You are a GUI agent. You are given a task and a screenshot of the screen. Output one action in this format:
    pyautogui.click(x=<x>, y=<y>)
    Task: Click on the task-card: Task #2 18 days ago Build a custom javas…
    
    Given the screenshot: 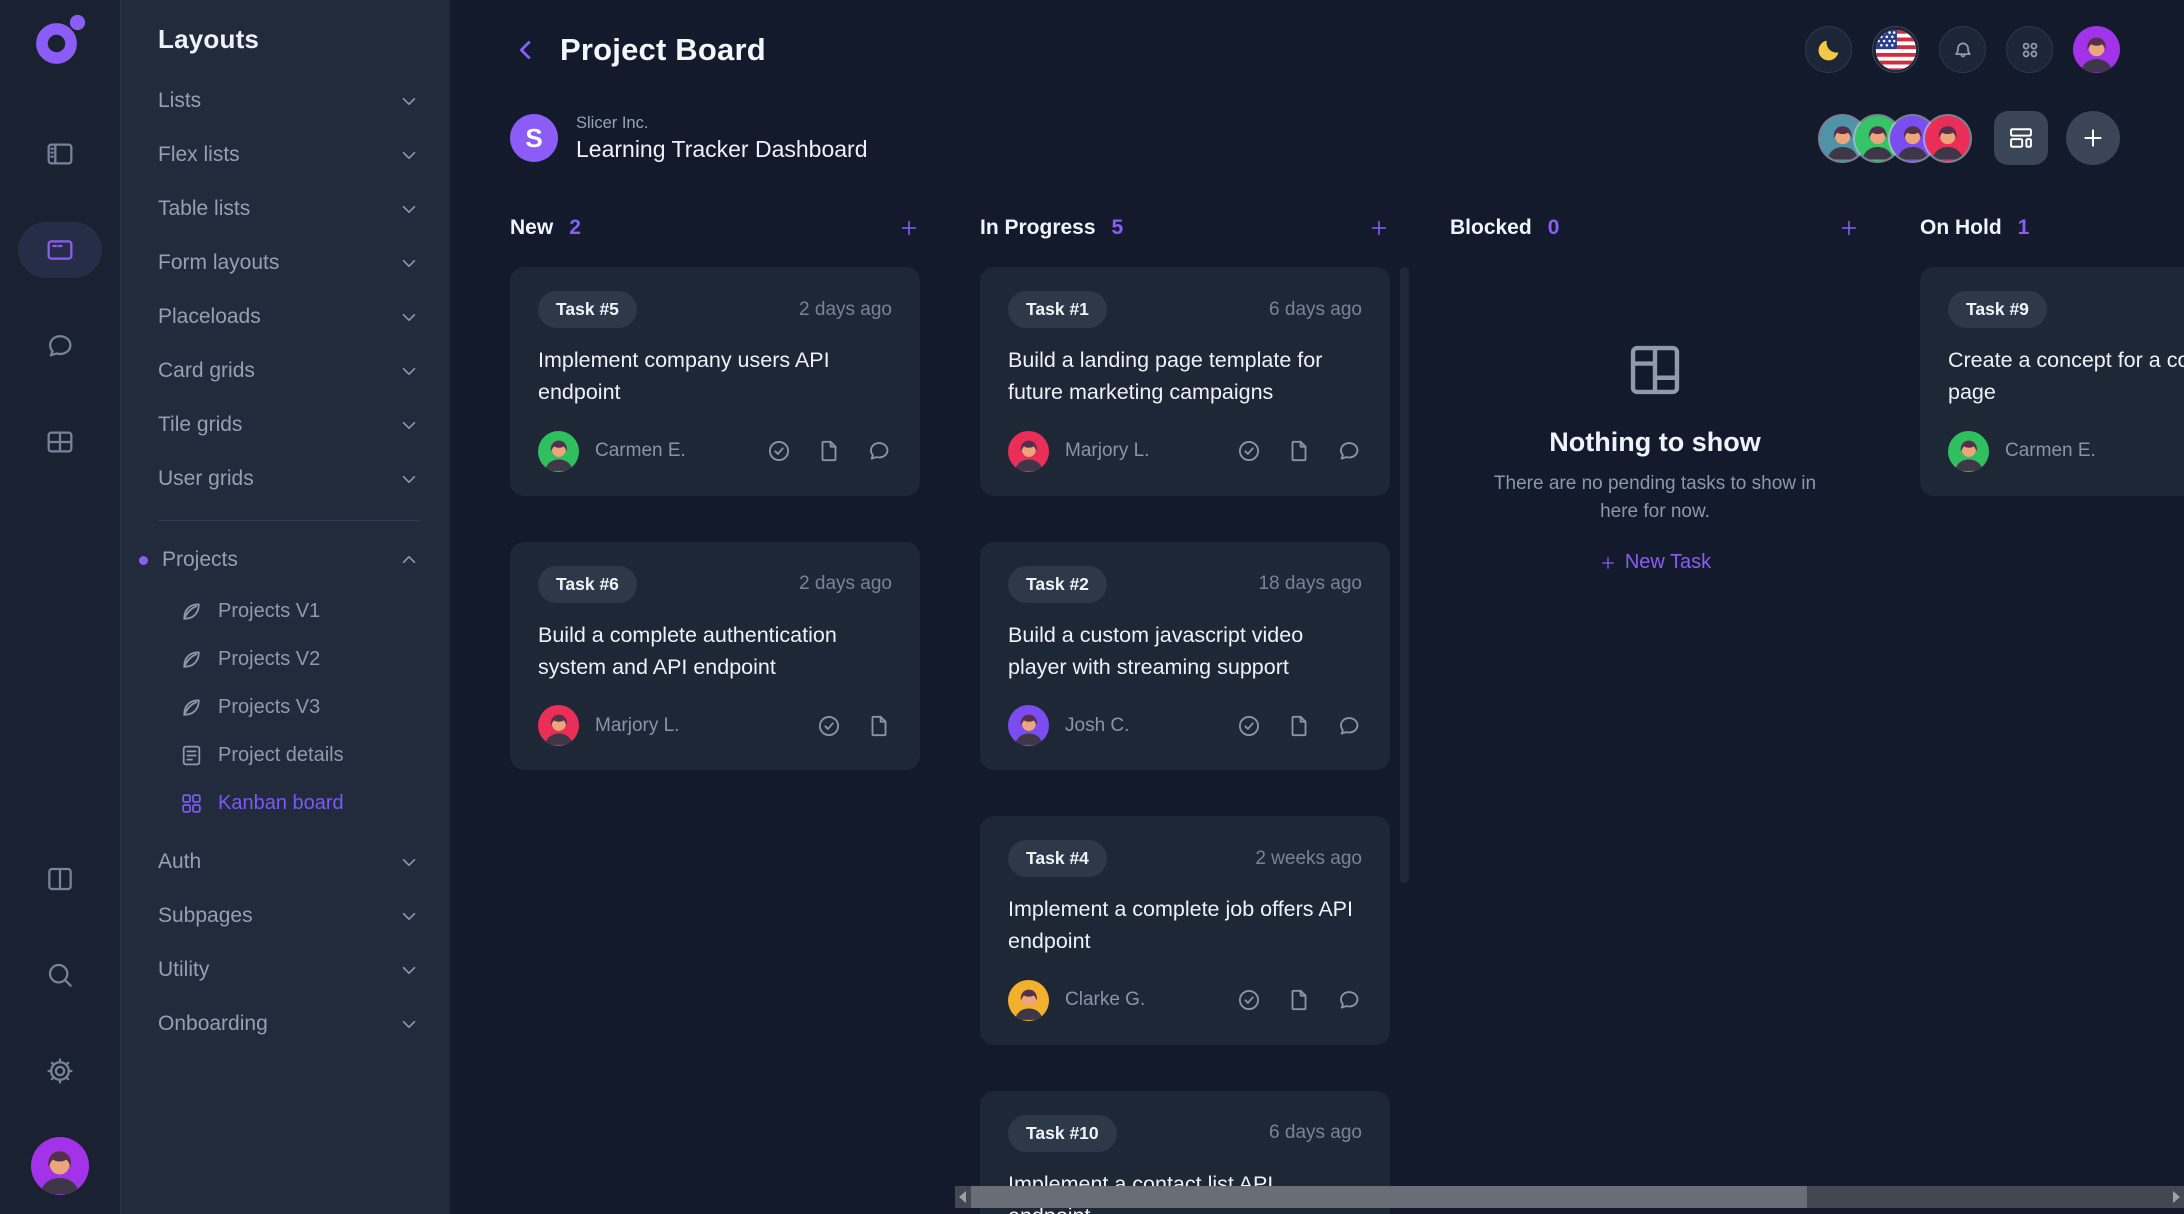 What is the action you would take?
    pyautogui.click(x=1185, y=655)
    